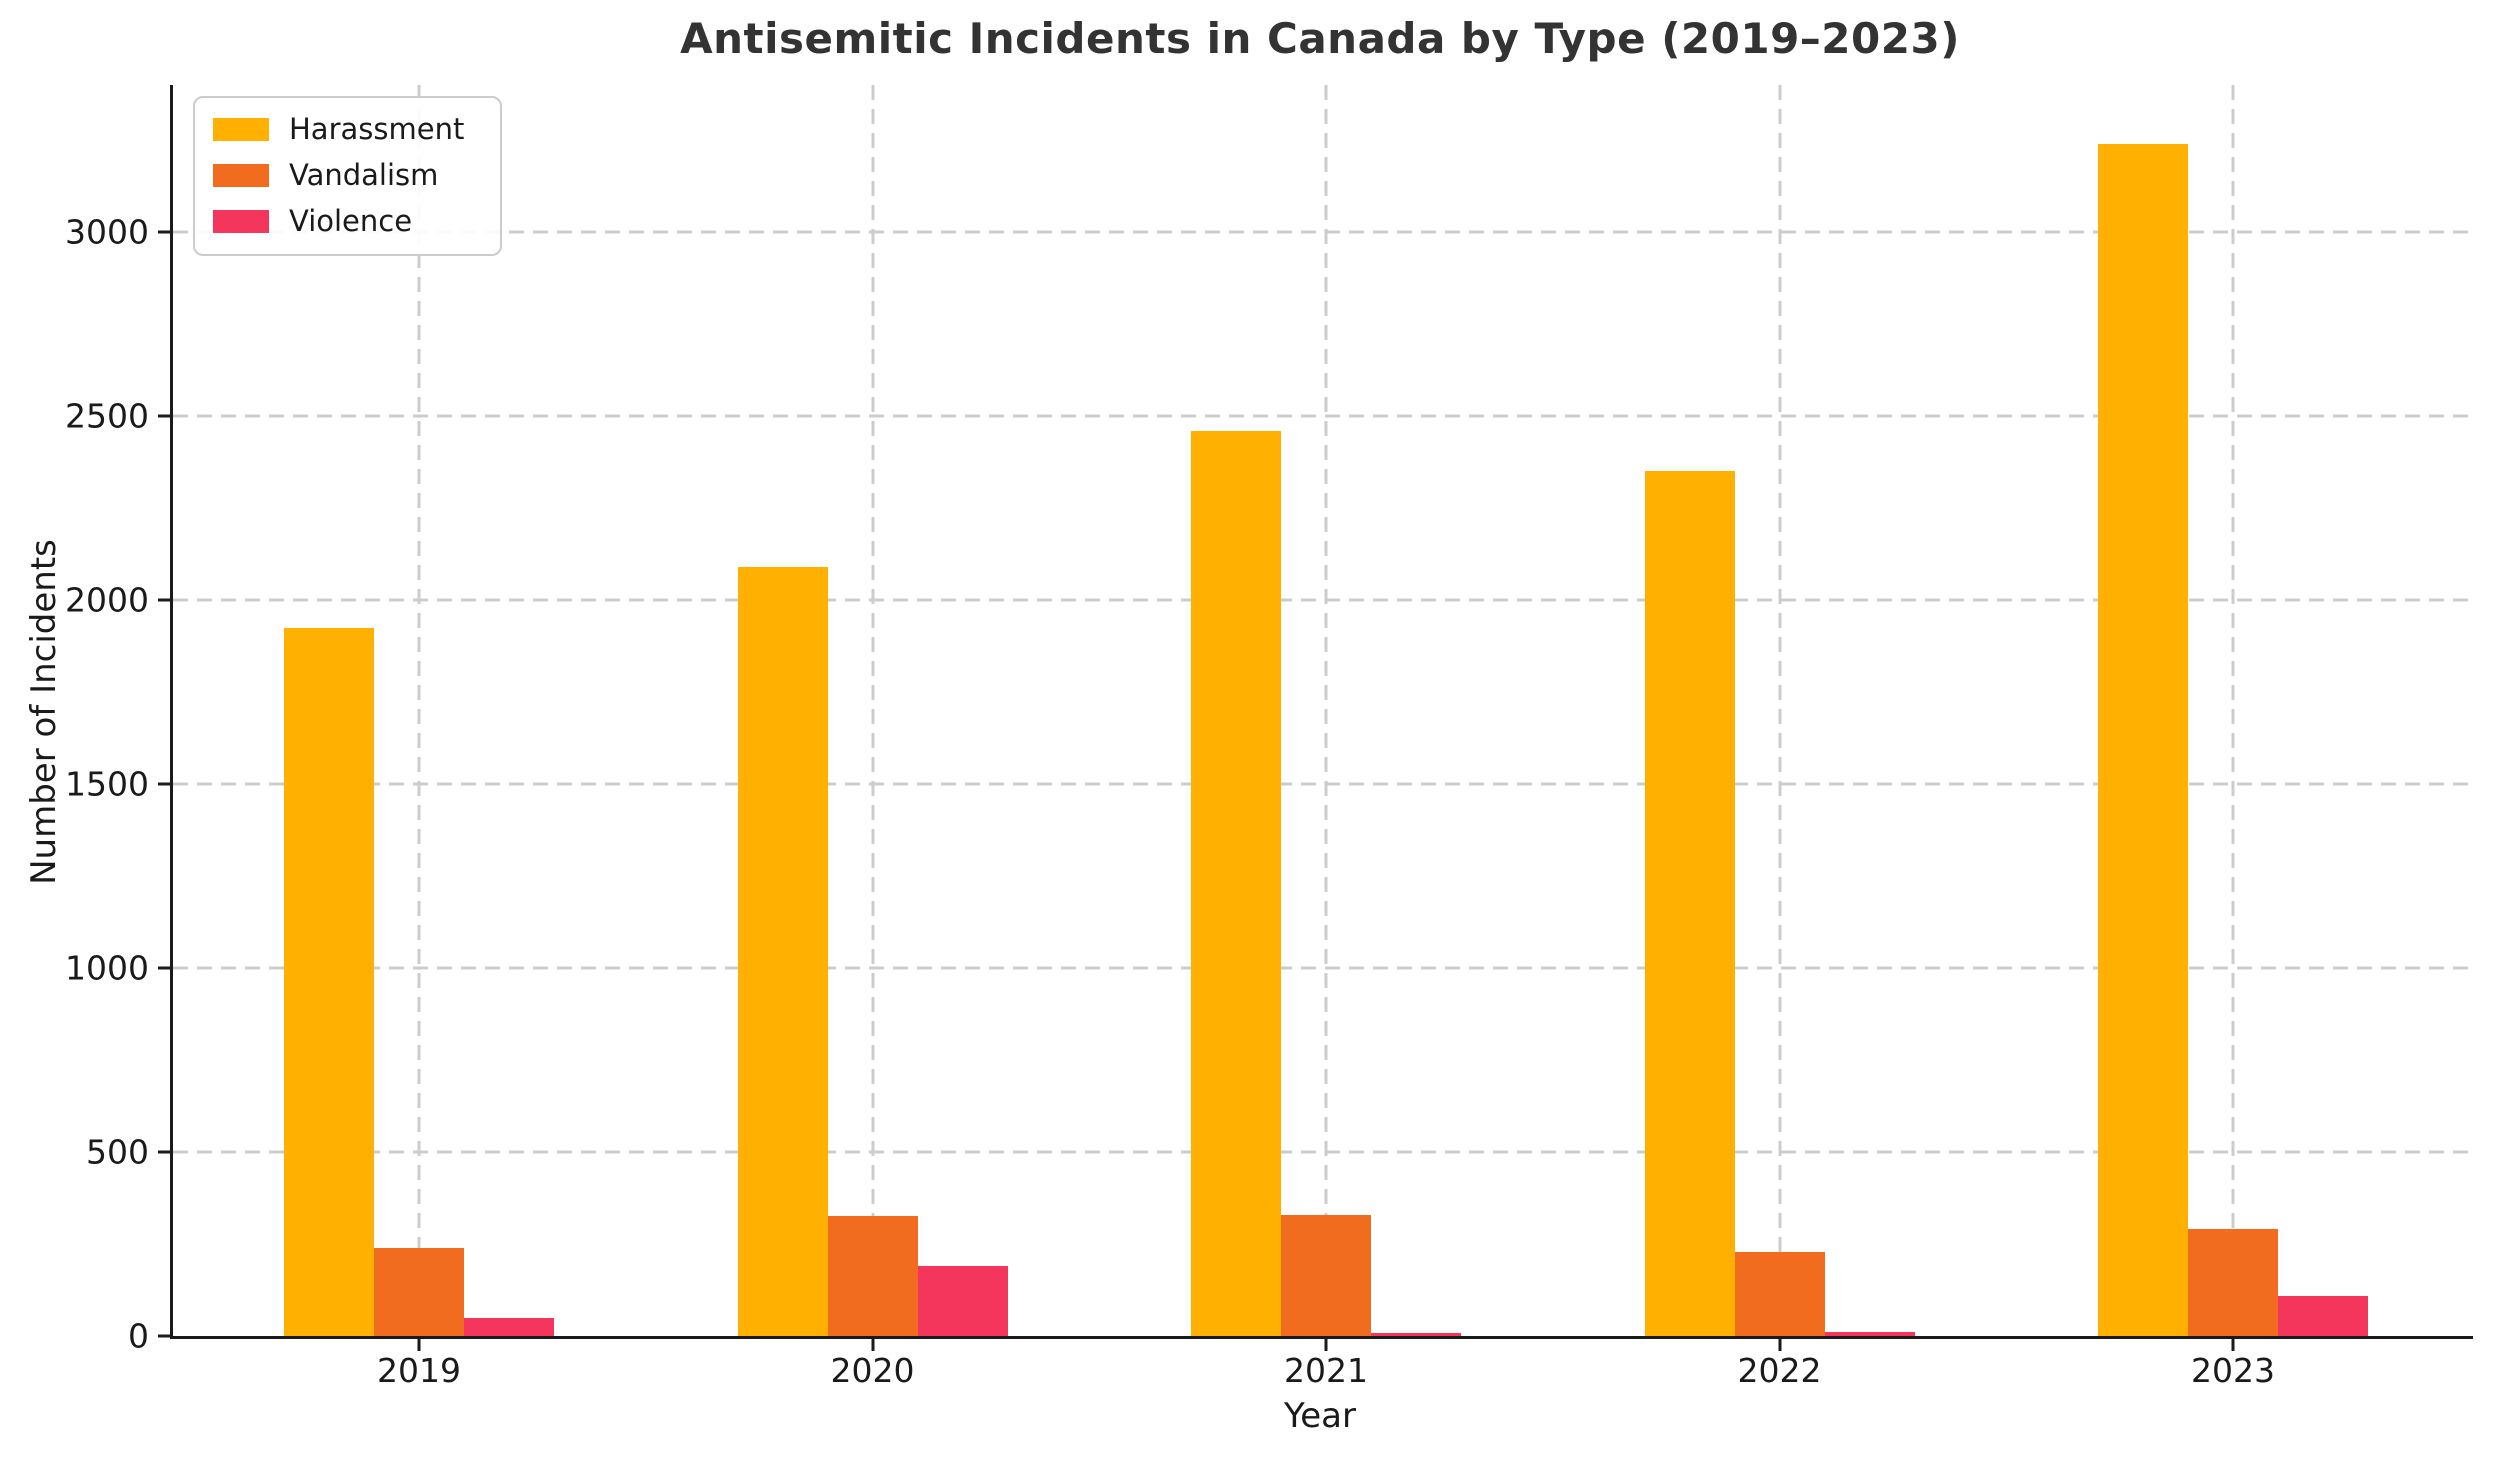 This screenshot has width=2500, height=1458. Describe the element at coordinates (107, 968) in the screenshot. I see `y-tick-label: 1000` at that location.